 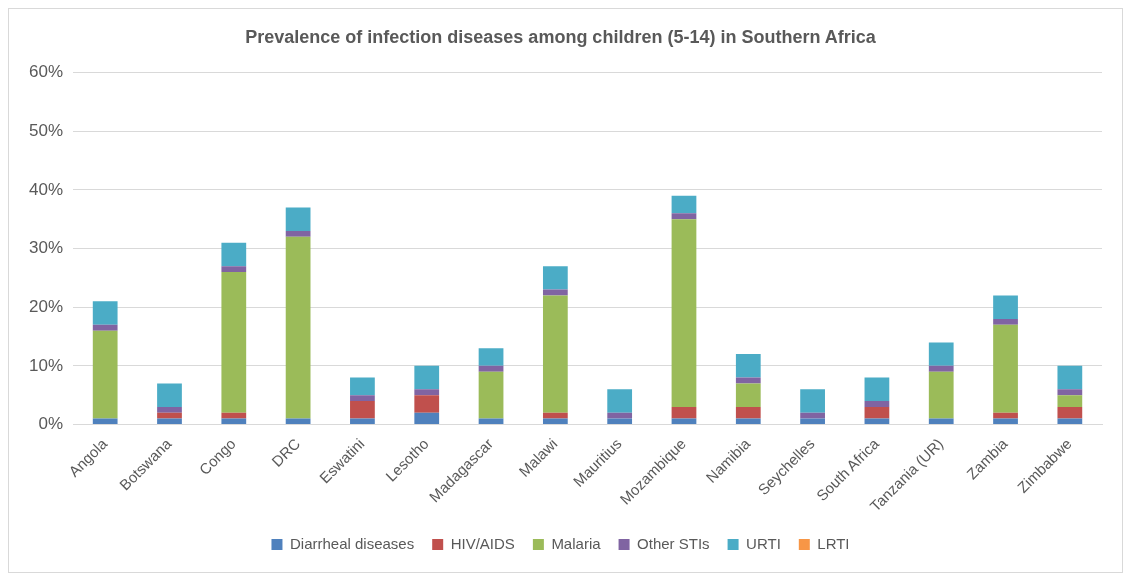 What do you see at coordinates (833, 543) in the screenshot?
I see `legend-label: LRTI` at bounding box center [833, 543].